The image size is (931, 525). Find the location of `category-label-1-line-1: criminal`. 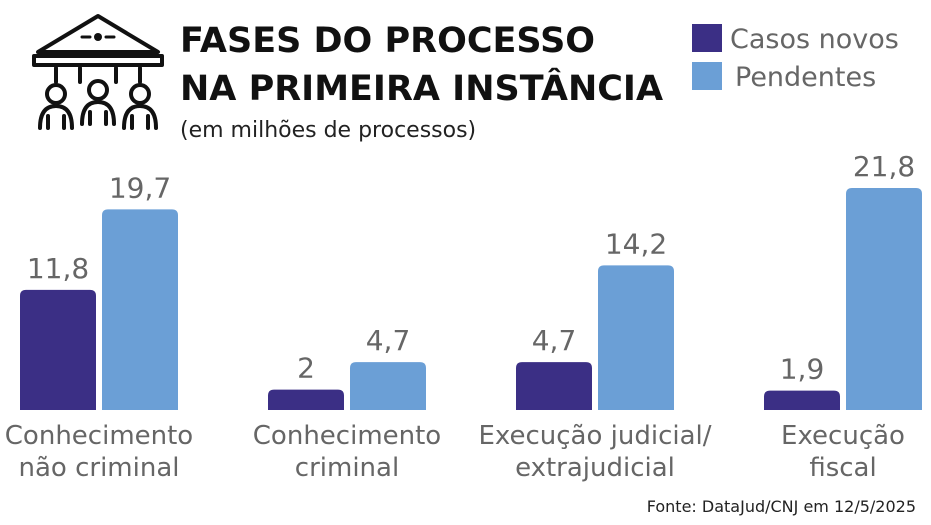

category-label-1-line-1: criminal is located at coordinates (347, 468).